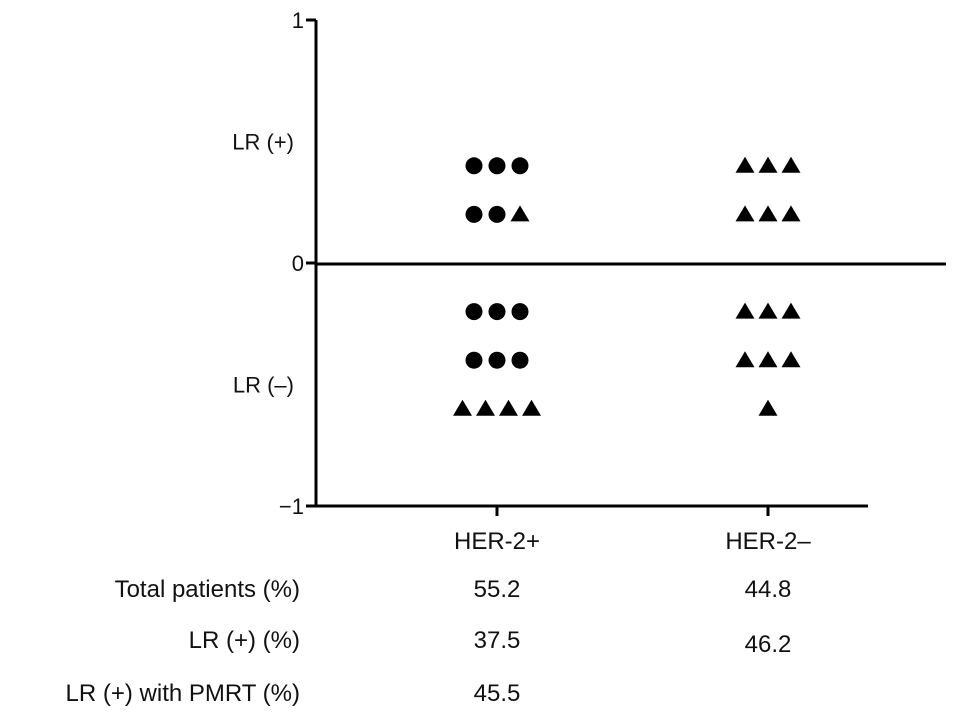 The height and width of the screenshot is (728, 969). I want to click on y-tick-label: −1, so click(291, 506).